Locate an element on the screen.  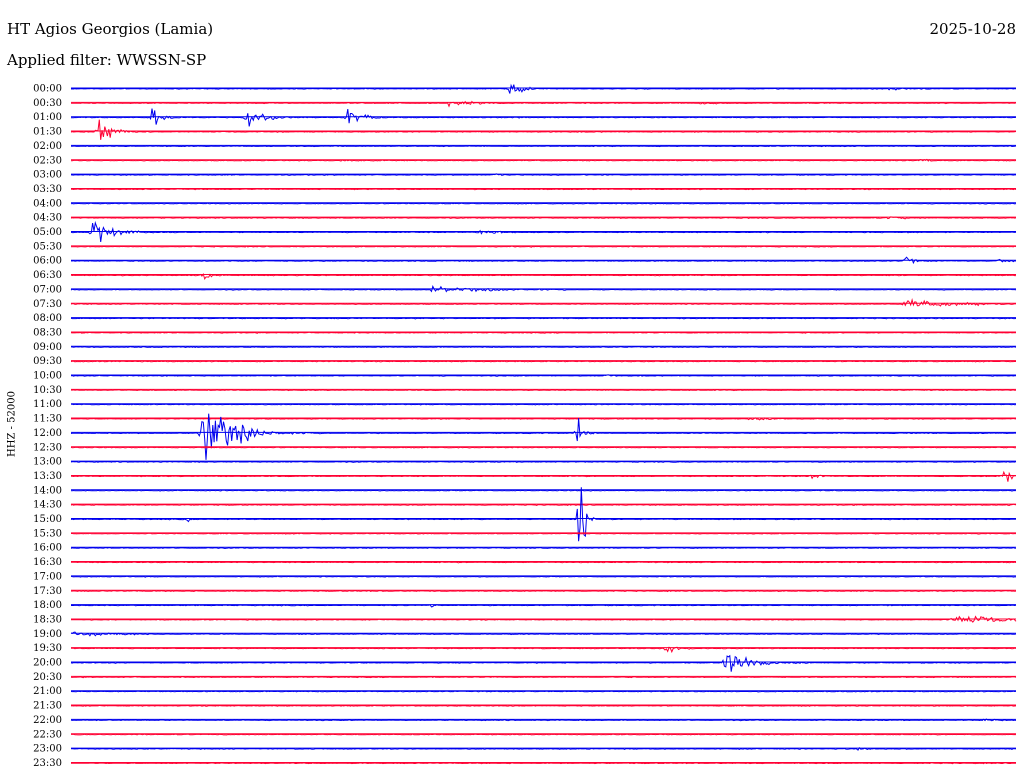
row-time-label: 00:00 is located at coordinates (47, 89).